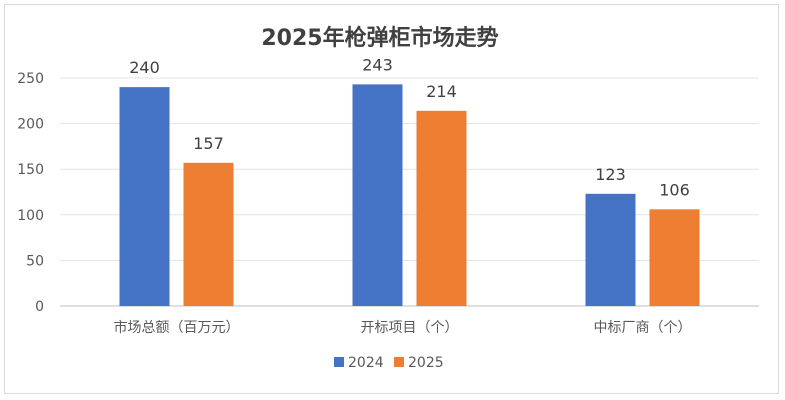  What do you see at coordinates (30, 125) in the screenshot?
I see `y-tick-label: 200` at bounding box center [30, 125].